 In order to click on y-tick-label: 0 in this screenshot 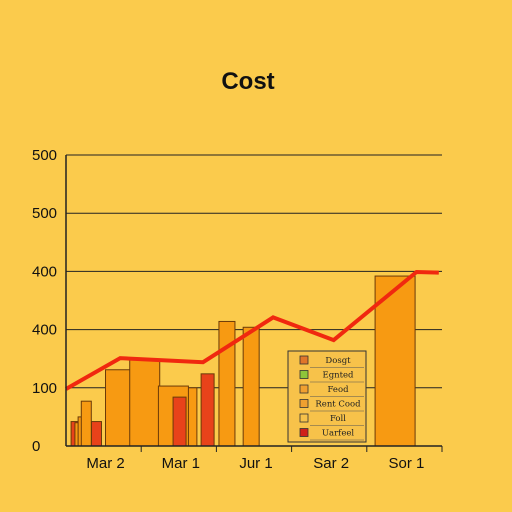, I will do `click(36, 446)`.